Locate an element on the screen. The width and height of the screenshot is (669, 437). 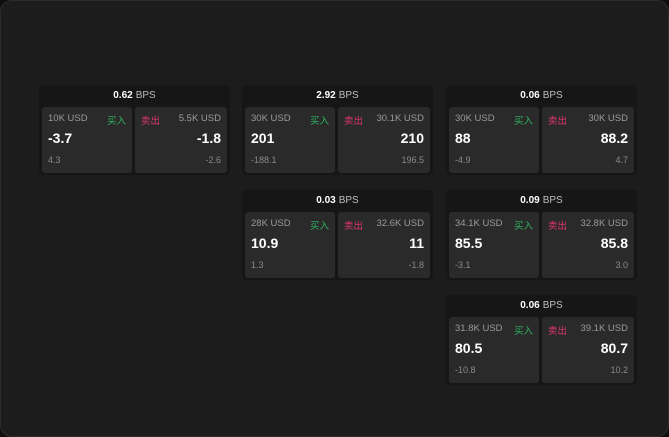
change-value: 3.0 is located at coordinates (621, 265).